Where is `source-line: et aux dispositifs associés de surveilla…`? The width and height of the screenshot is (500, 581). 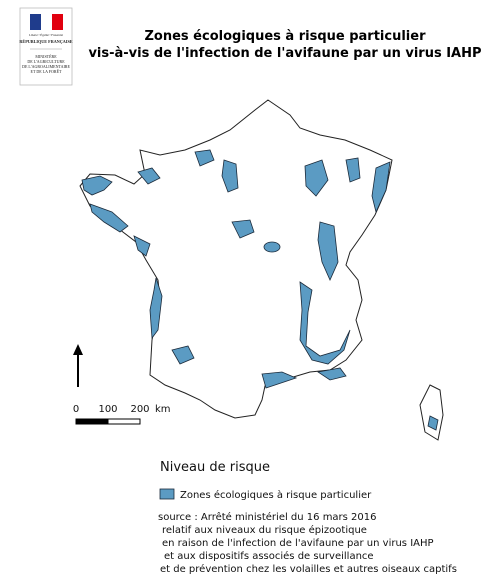 source-line: et aux dispositifs associés de surveilla… is located at coordinates (269, 556).